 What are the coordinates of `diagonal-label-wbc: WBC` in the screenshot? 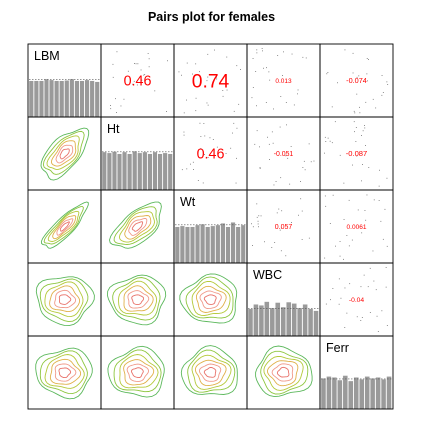 It's located at (267, 275).